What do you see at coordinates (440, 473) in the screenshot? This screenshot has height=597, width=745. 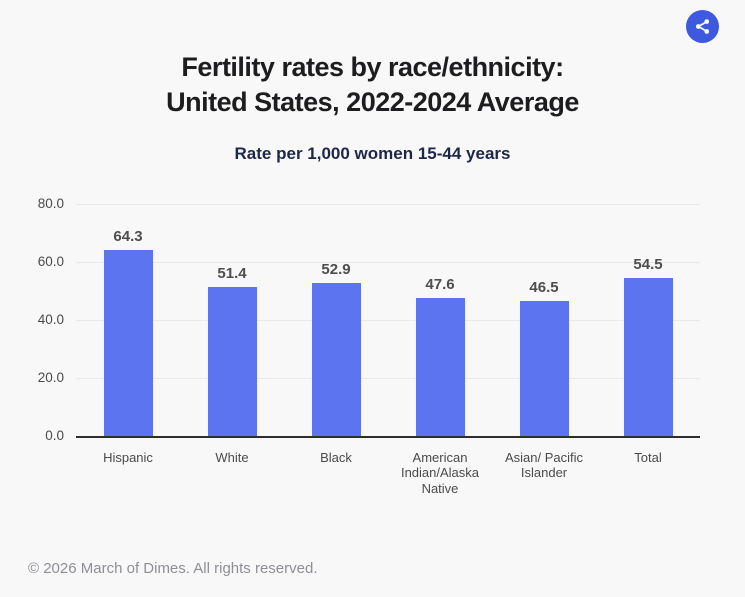 I see `x-axis-category-label: American Indian/Alaska Native` at bounding box center [440, 473].